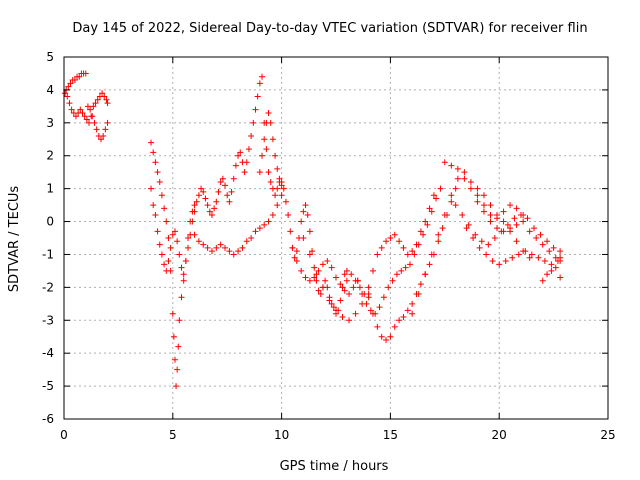  Describe the element at coordinates (334, 466) in the screenshot. I see `x-axis-label: GPS time / hours` at that location.